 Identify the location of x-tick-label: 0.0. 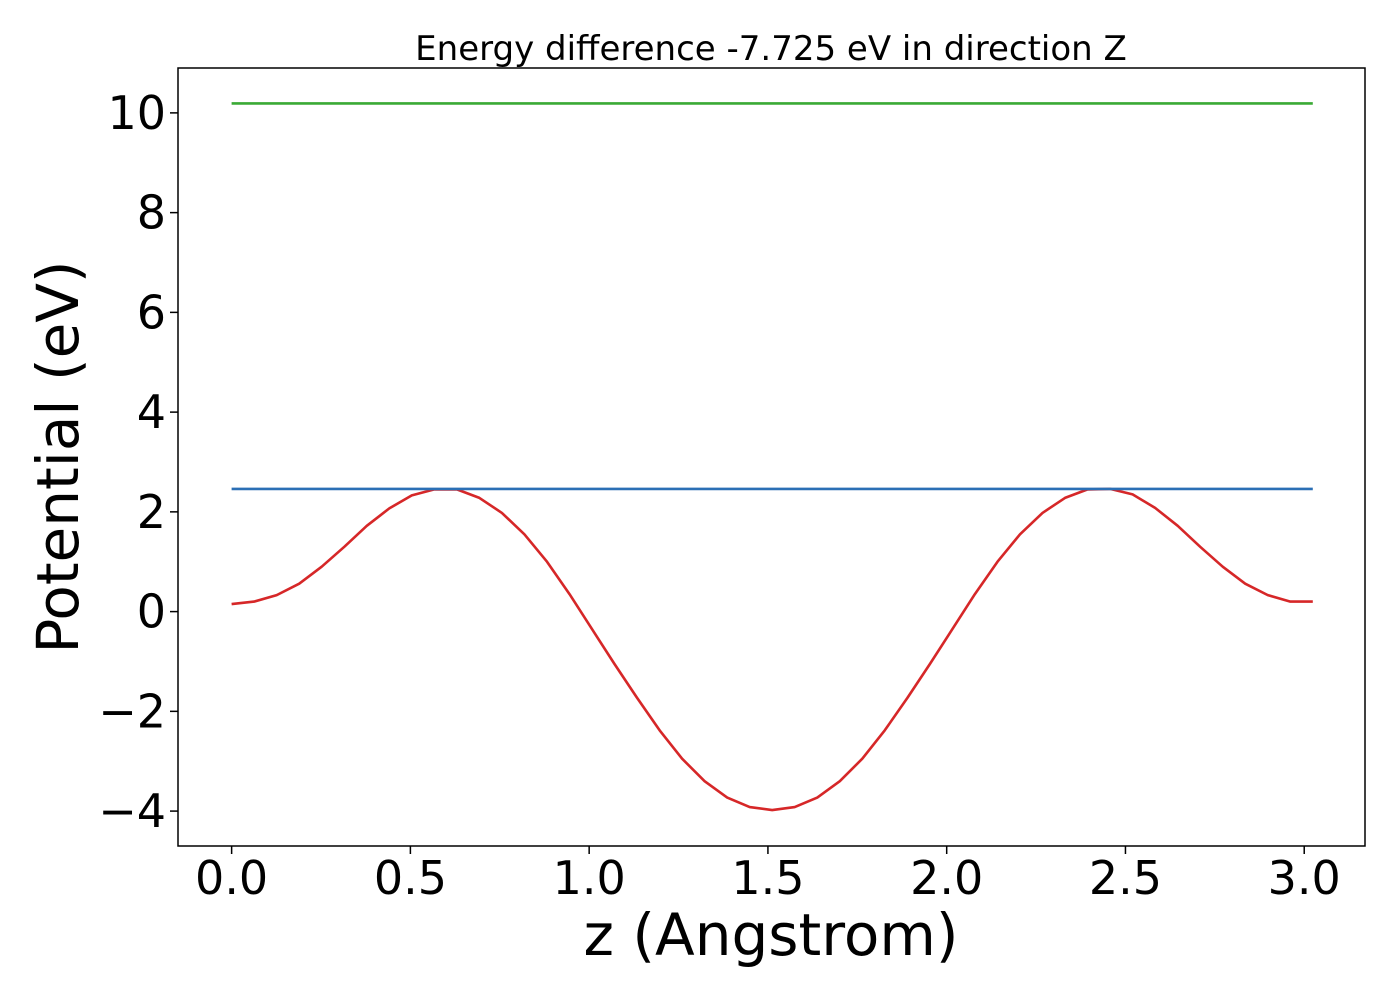
(231, 878).